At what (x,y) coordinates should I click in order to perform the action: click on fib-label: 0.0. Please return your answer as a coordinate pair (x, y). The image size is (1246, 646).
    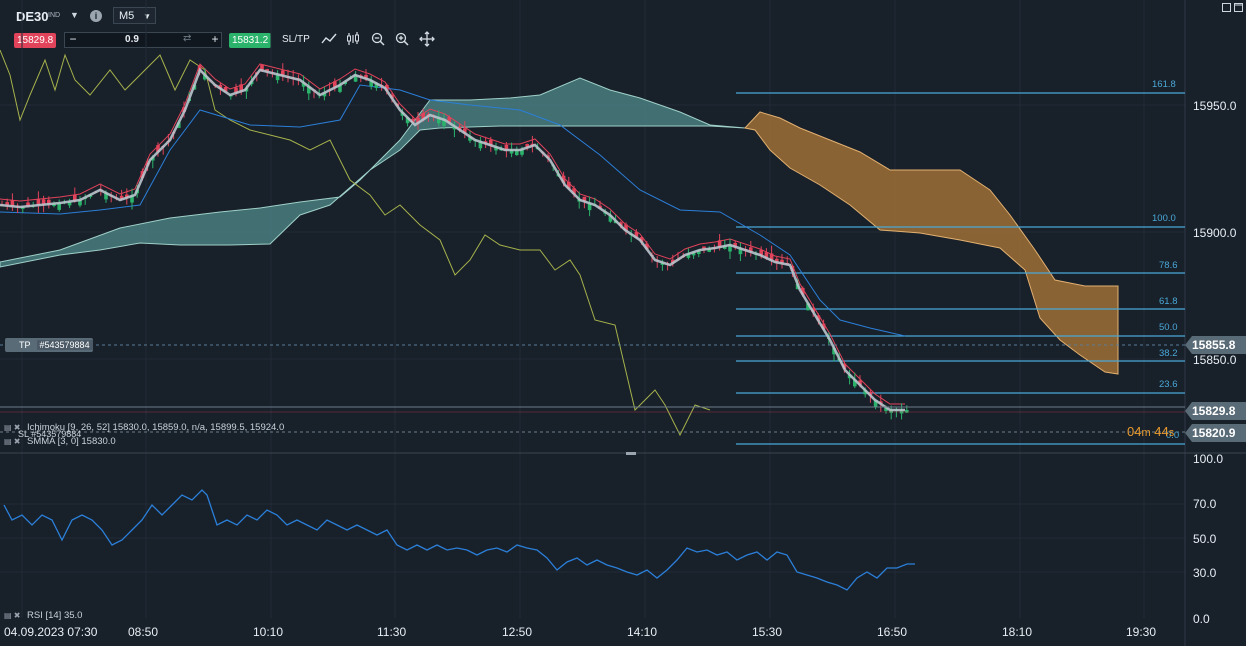
    Looking at the image, I should click on (1173, 435).